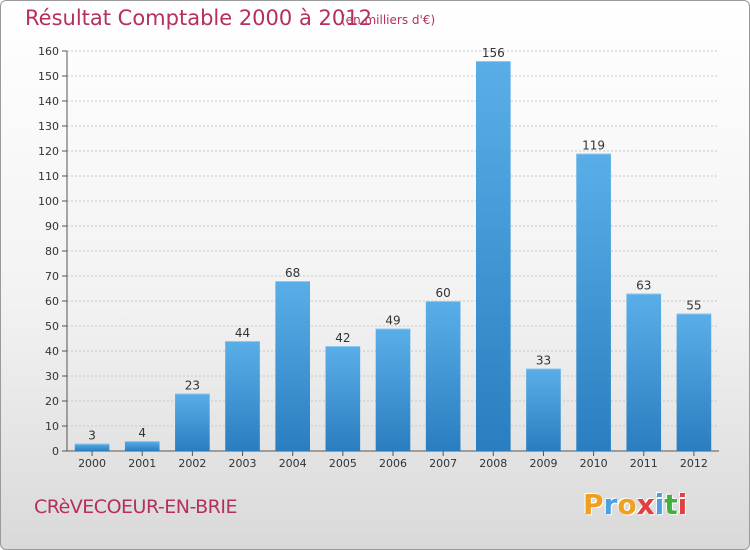  I want to click on value-label: 44, so click(242, 333).